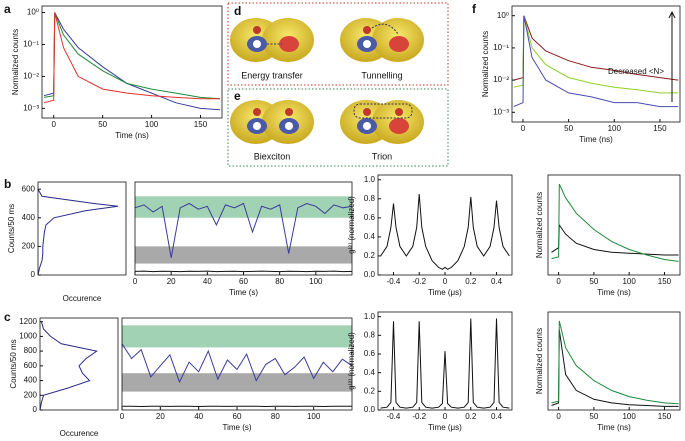 Image resolution: width=685 pixels, height=441 pixels. I want to click on profile-line, so click(78, 232).